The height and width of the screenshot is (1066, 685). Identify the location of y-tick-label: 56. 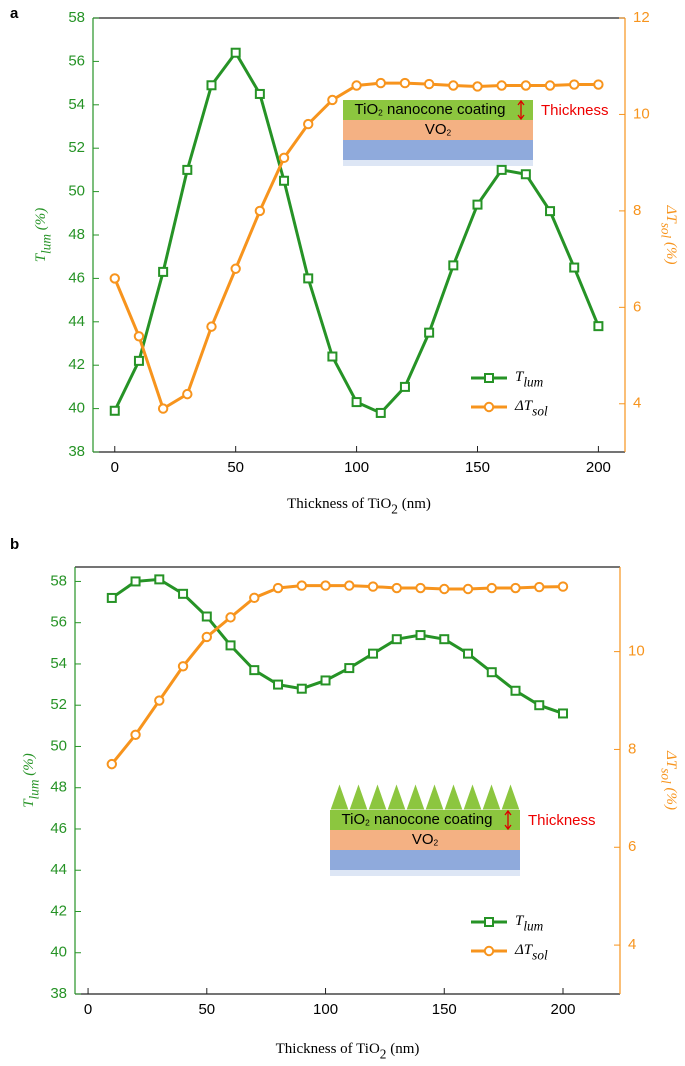
(76, 60).